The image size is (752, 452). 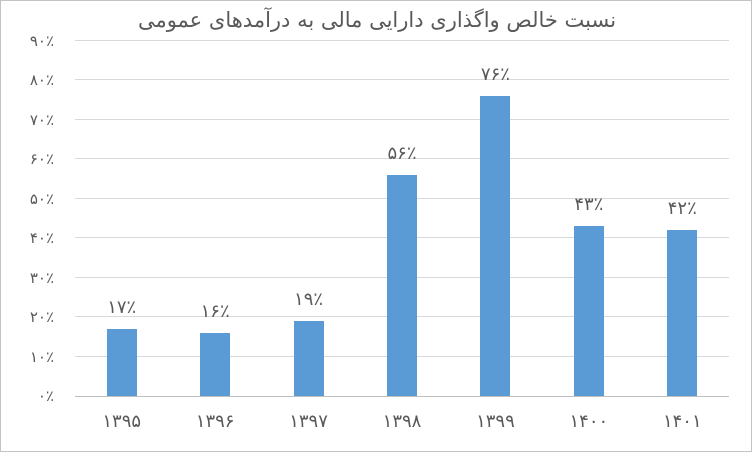 I want to click on x-tick-label: ۱۳۹۶, so click(x=215, y=421).